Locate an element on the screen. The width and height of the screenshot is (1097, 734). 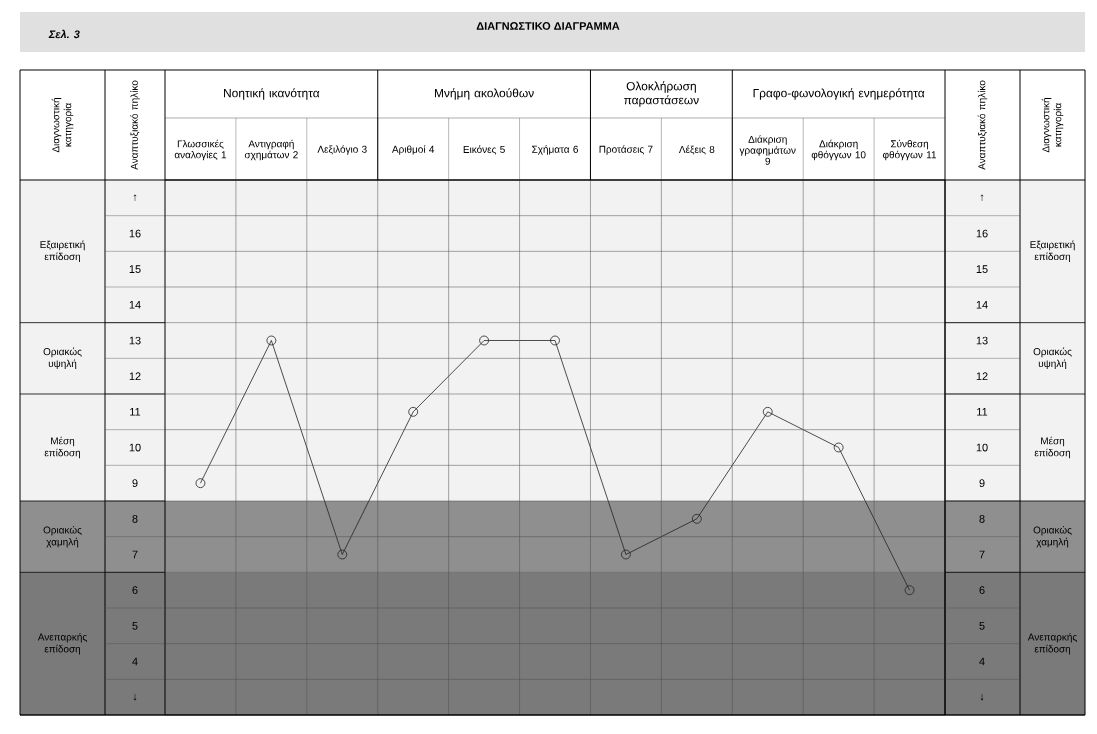
text: Μνήμη ακολούθων is located at coordinates (484, 94).